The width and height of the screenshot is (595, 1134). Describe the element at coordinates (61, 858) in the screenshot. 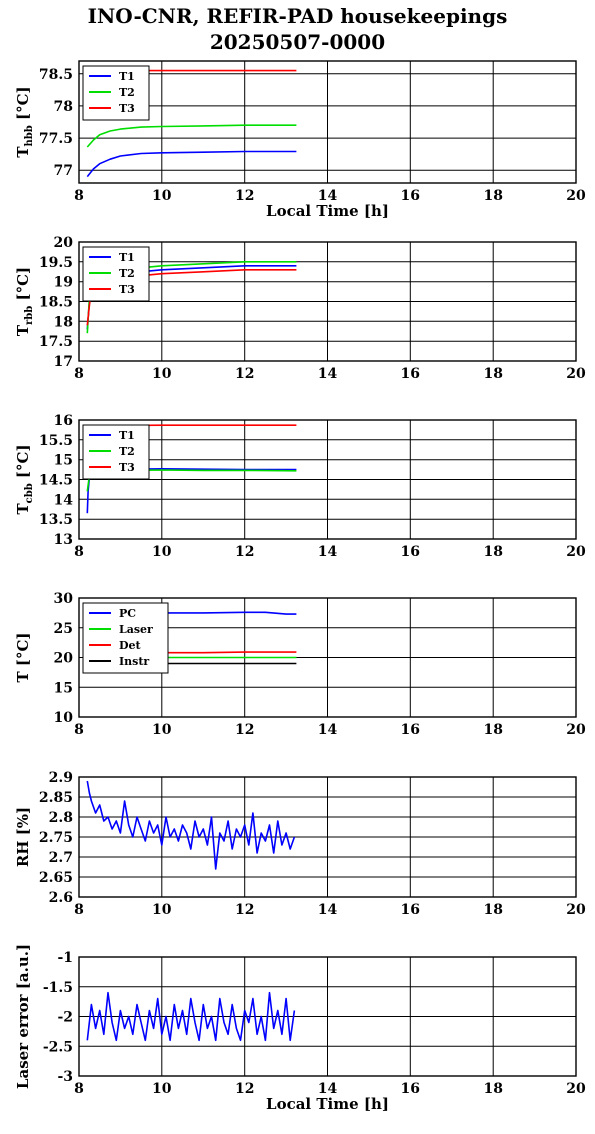

I see `y-tick-label: 2.7` at that location.